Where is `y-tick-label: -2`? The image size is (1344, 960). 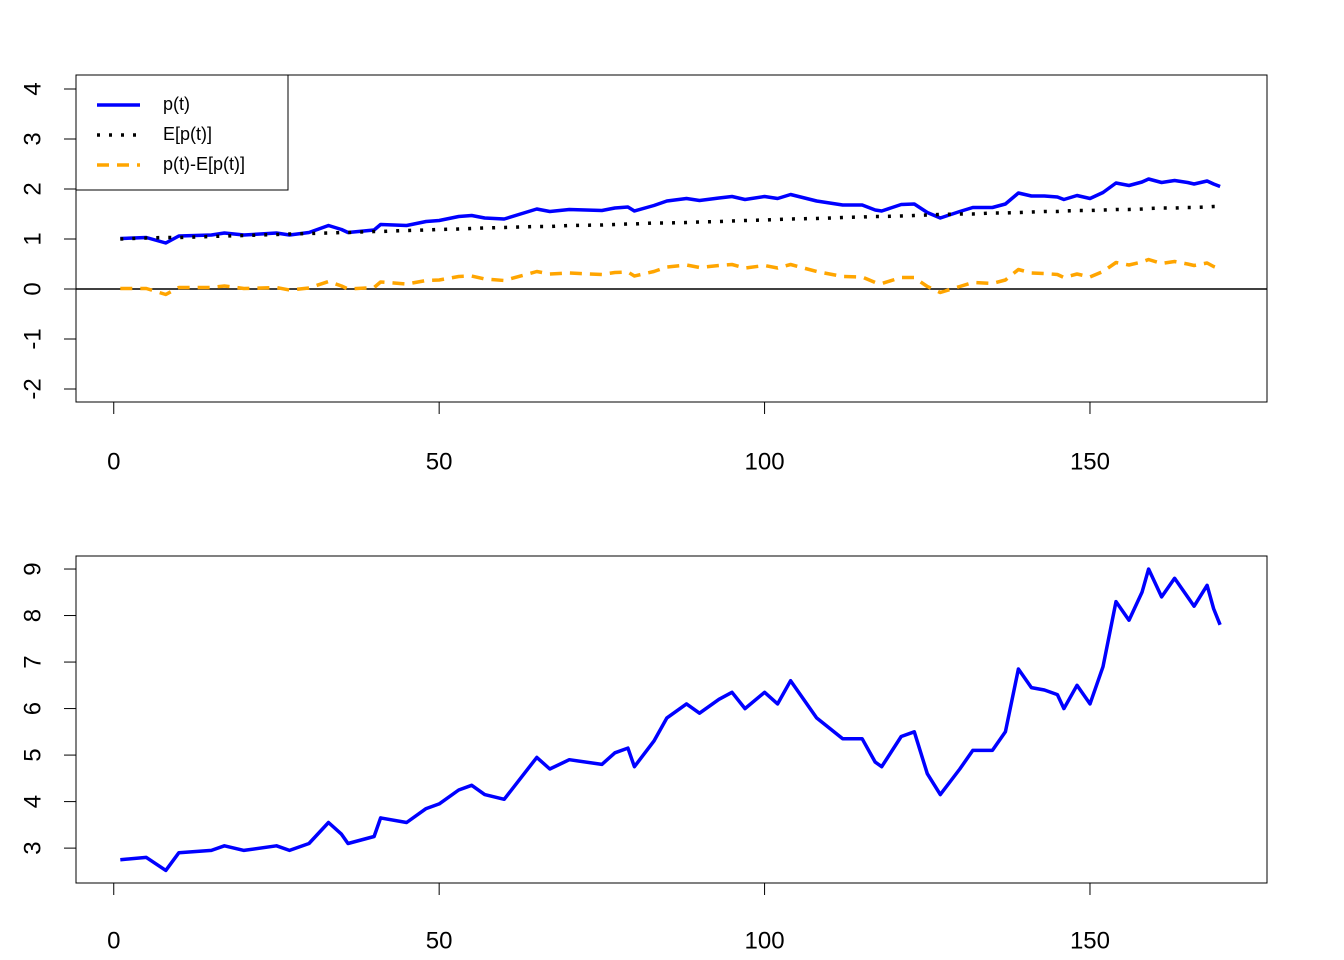 y-tick-label: -2 is located at coordinates (32, 388).